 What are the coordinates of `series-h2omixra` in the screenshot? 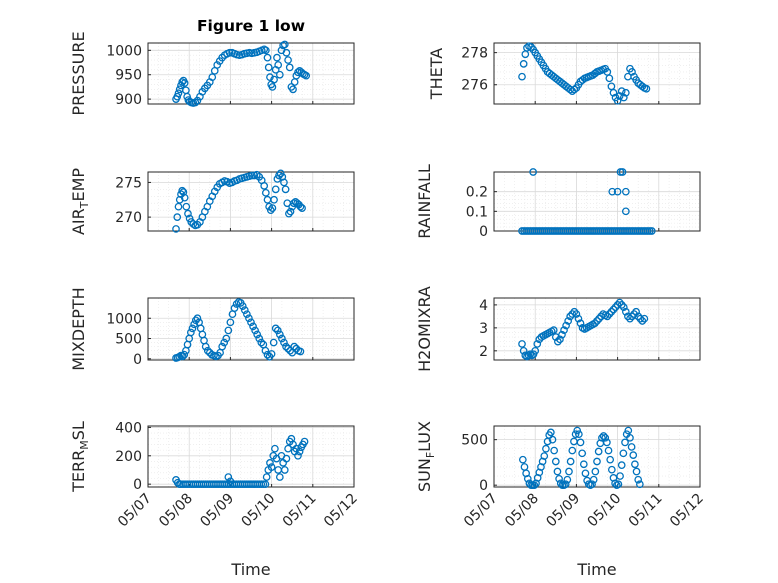 It's located at (583, 329).